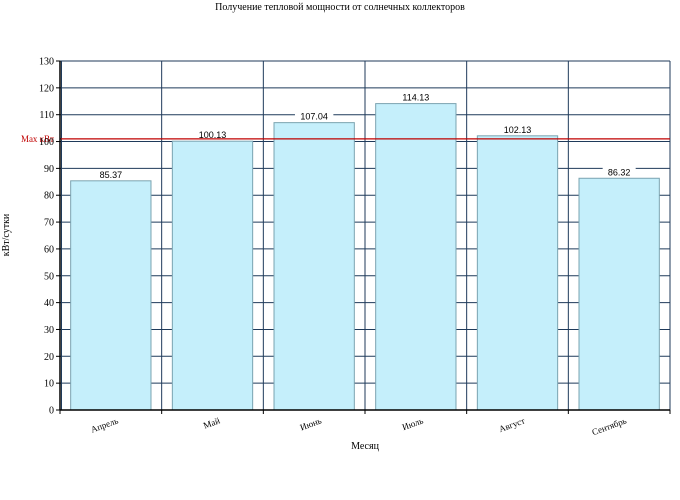 The height and width of the screenshot is (500, 680). Describe the element at coordinates (49, 249) in the screenshot. I see `y-tick-label: 60` at that location.